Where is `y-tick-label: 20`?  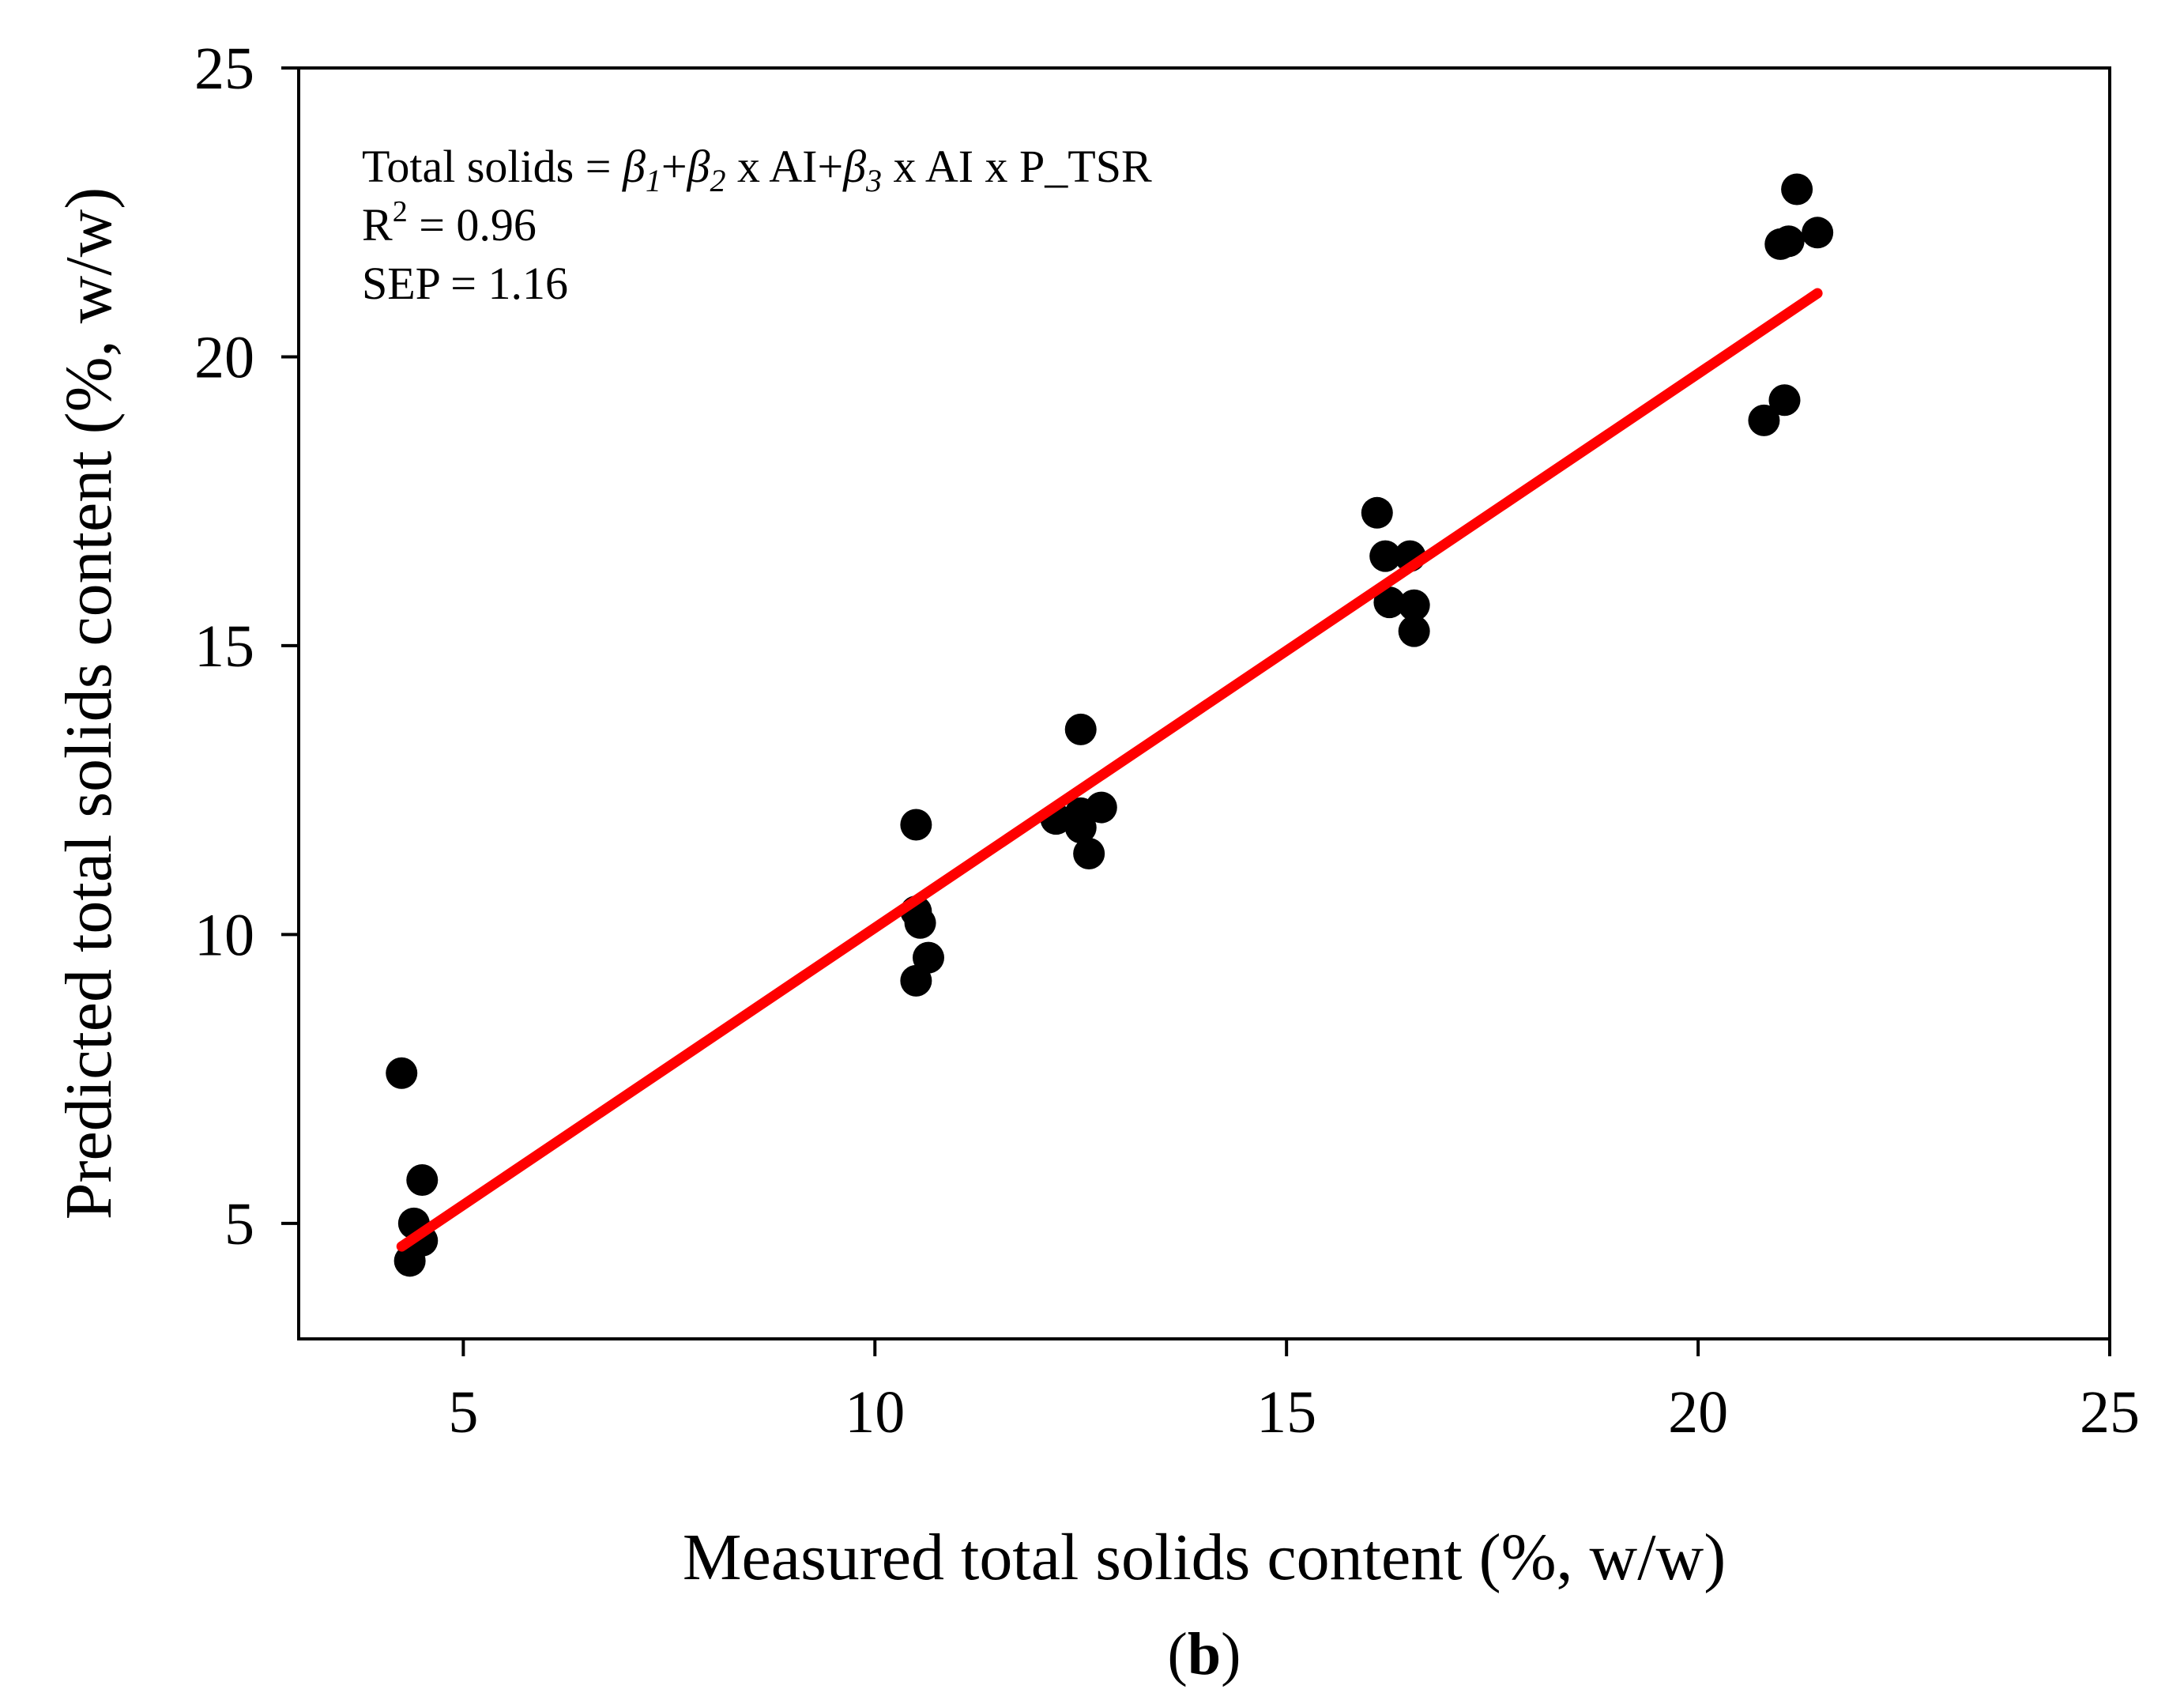 y-tick-label: 20 is located at coordinates (224, 357).